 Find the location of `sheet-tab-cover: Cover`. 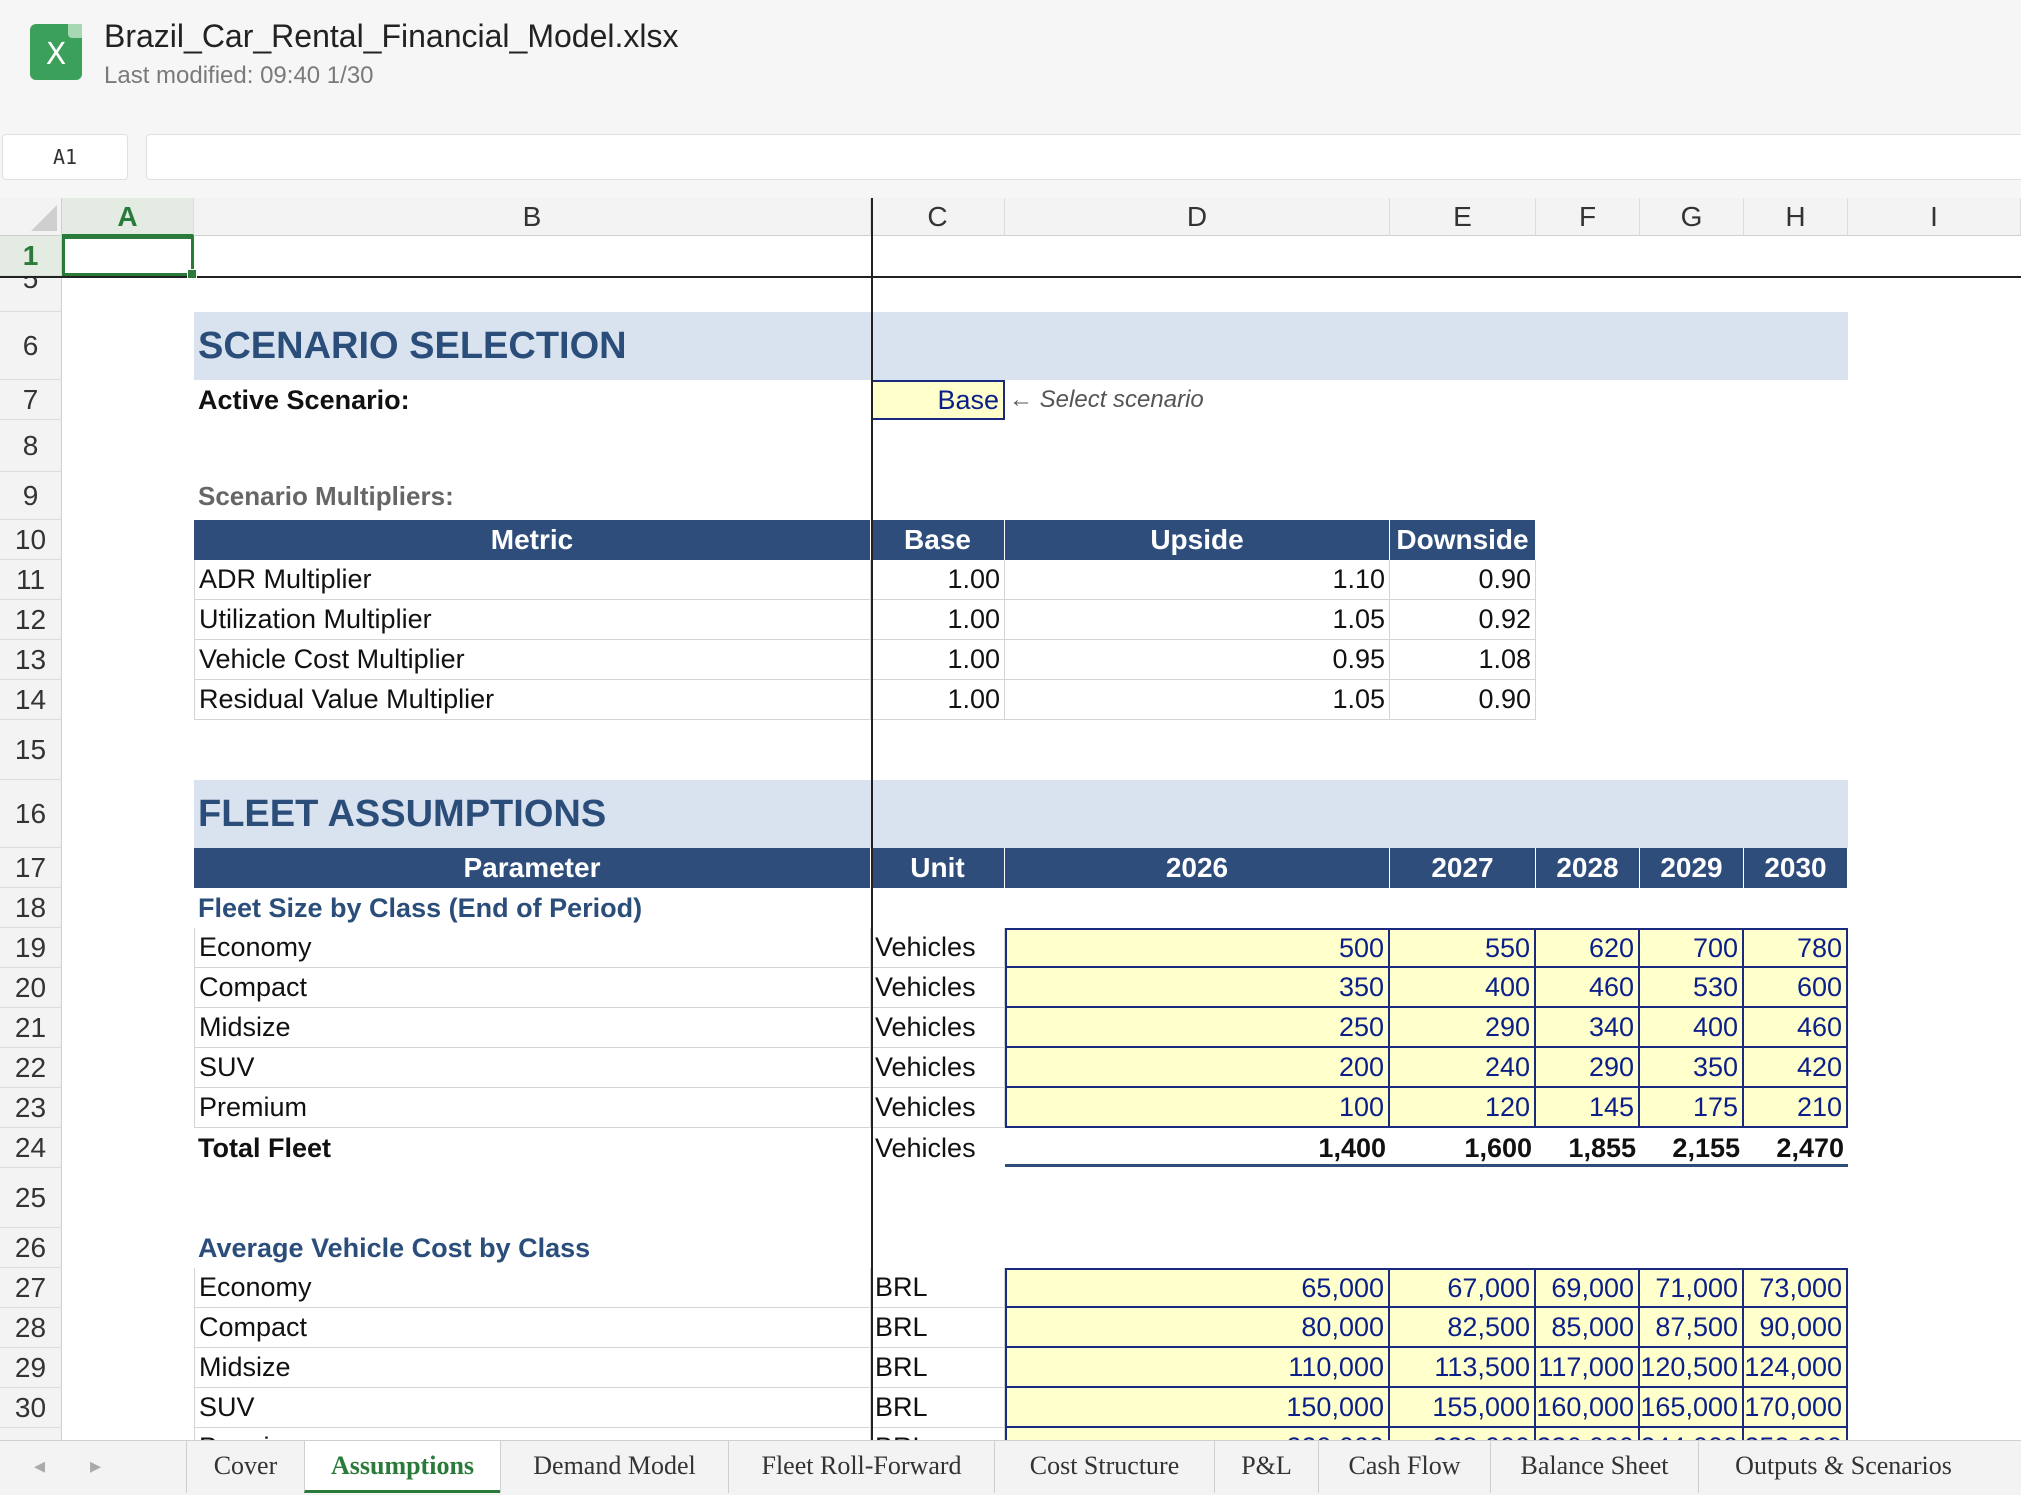

sheet-tab-cover: Cover is located at coordinates (245, 1467).